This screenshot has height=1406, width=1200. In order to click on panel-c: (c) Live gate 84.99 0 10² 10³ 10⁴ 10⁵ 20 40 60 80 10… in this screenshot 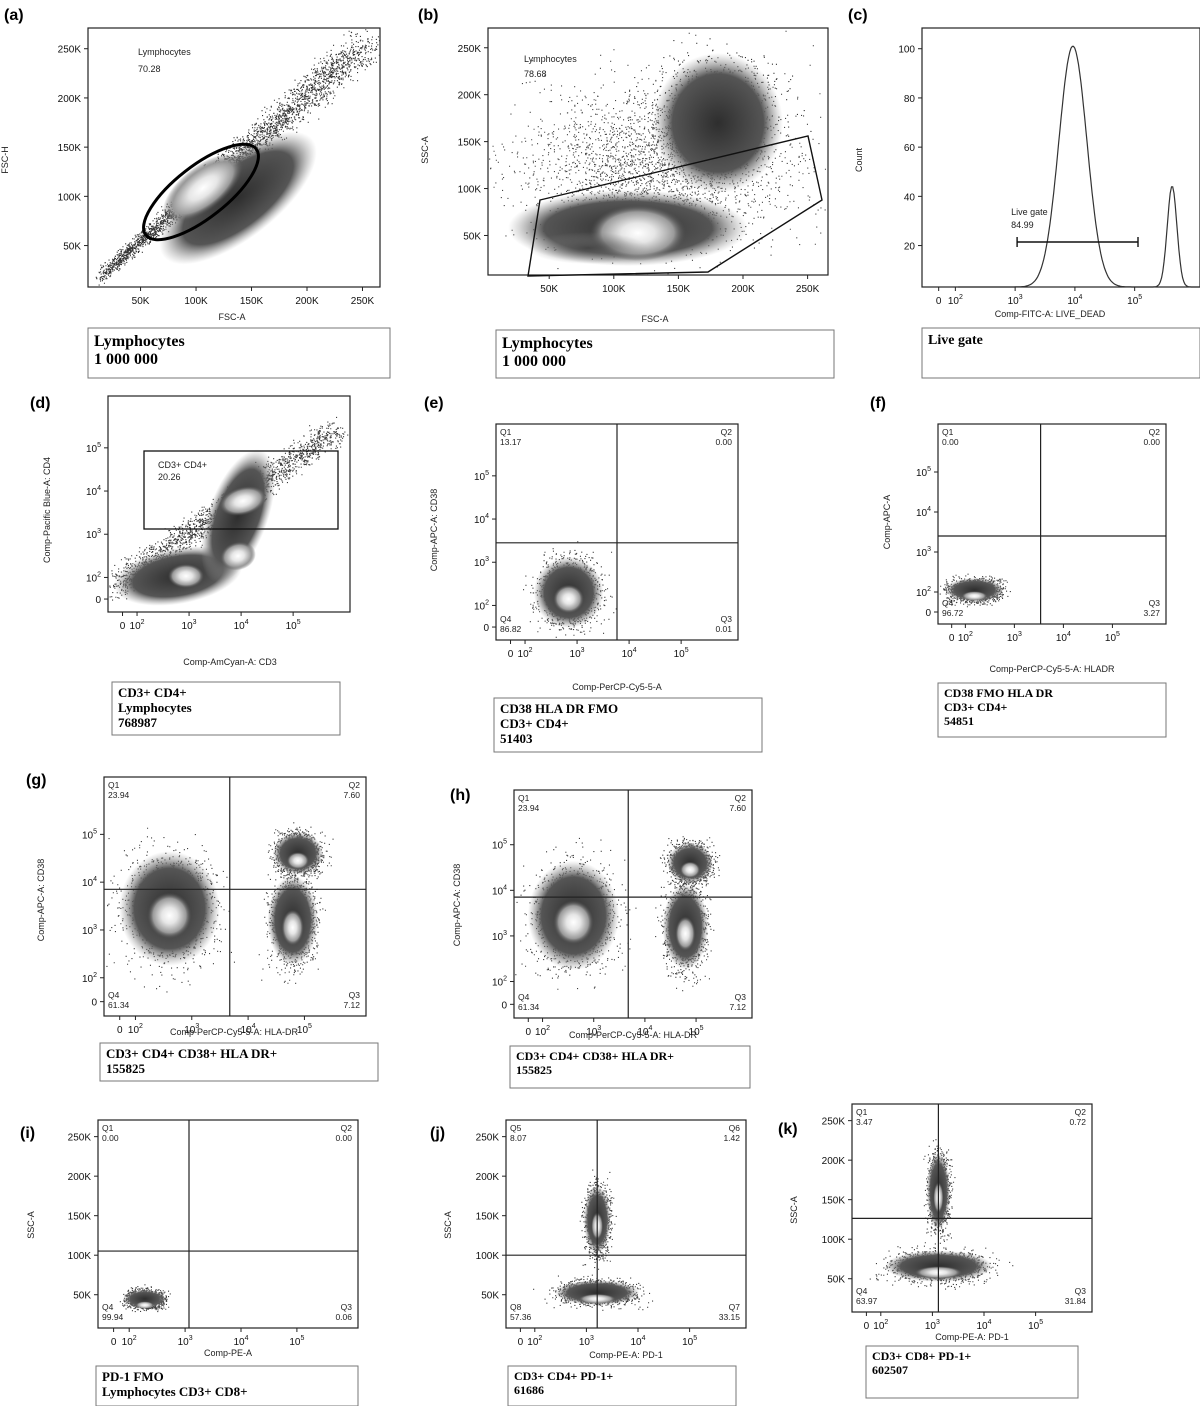, I will do `click(1024, 193)`.